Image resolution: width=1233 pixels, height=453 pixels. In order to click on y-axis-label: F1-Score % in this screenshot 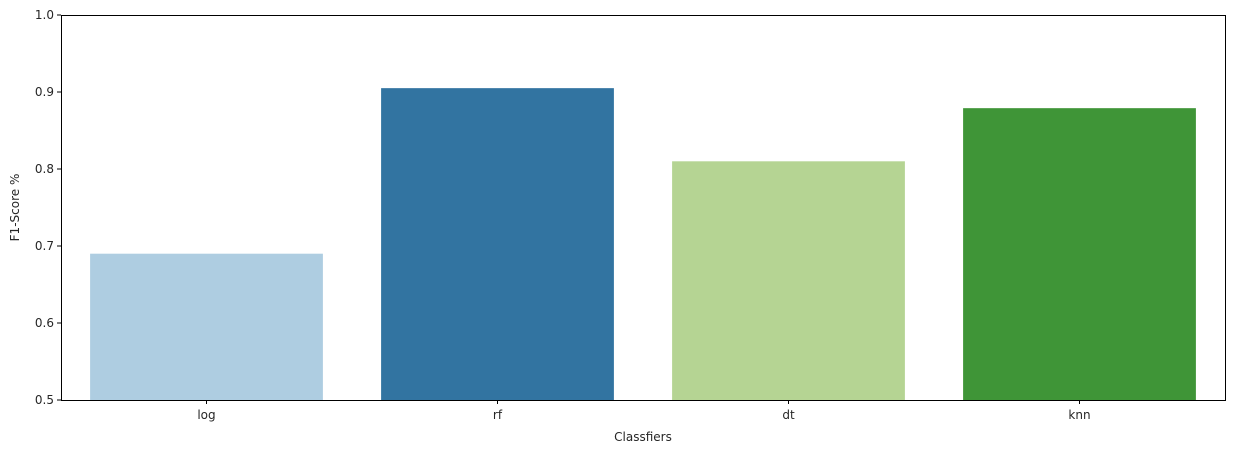, I will do `click(15, 208)`.